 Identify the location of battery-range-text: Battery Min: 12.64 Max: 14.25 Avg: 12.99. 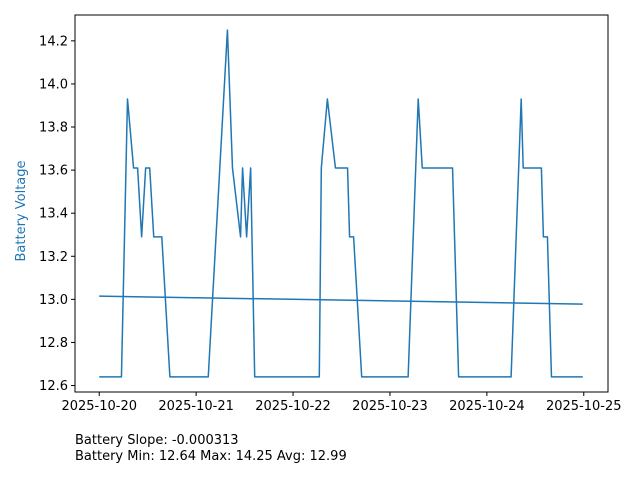
(211, 456).